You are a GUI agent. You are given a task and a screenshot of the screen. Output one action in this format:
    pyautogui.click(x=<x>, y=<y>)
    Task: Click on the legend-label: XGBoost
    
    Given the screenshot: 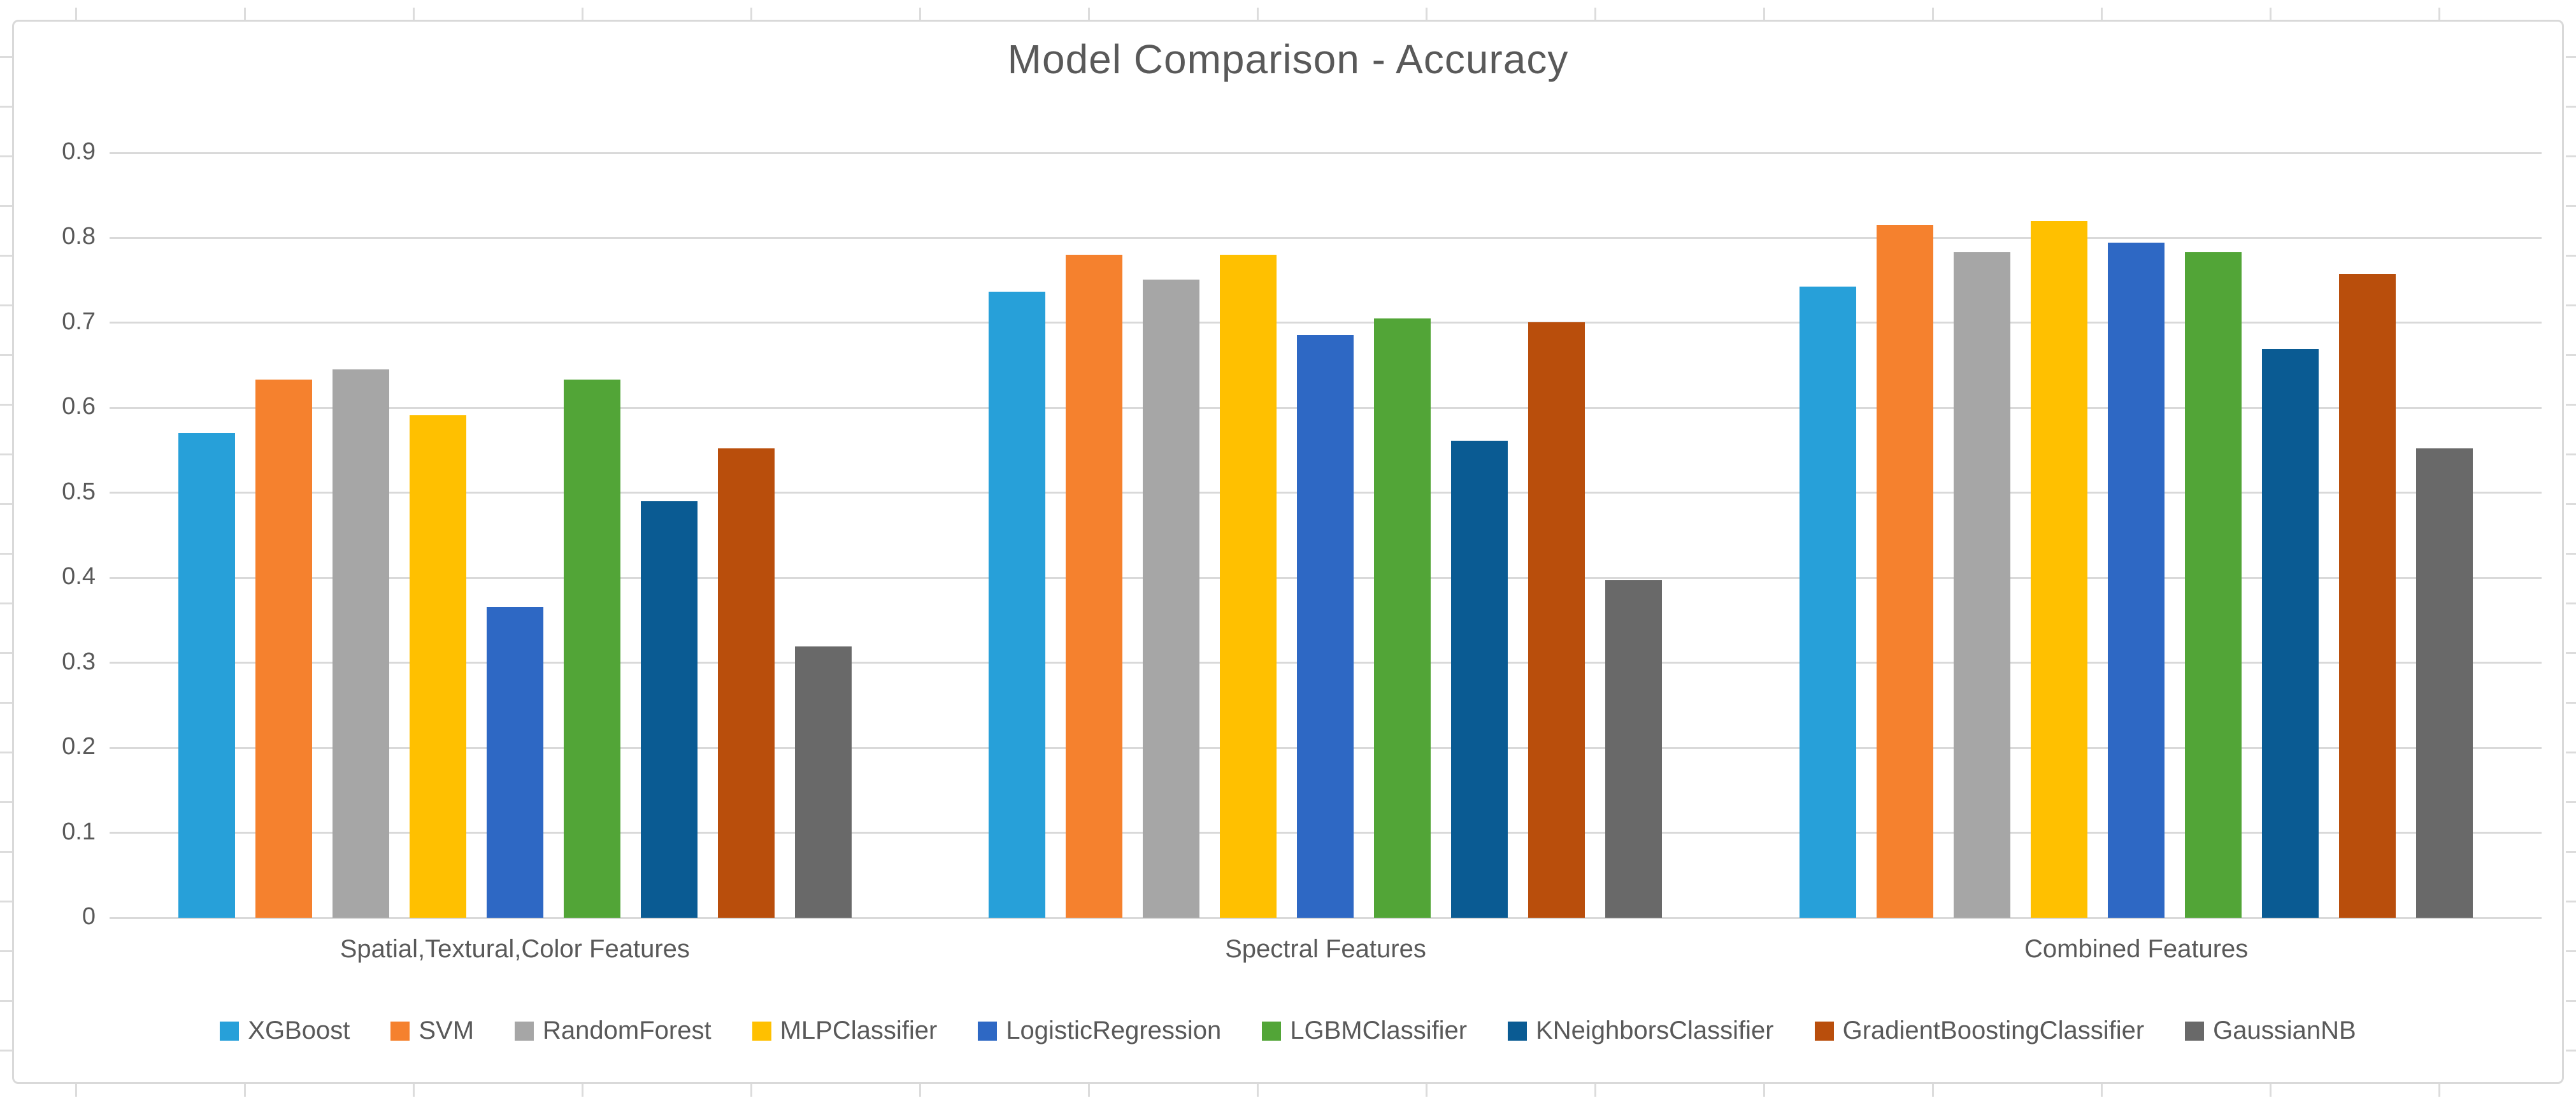 What is the action you would take?
    pyautogui.click(x=299, y=1030)
    